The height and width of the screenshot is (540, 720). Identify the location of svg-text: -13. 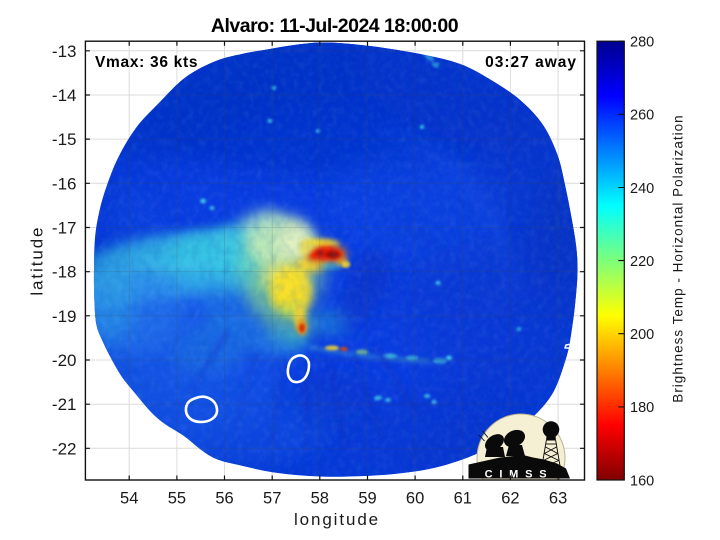
(64, 51).